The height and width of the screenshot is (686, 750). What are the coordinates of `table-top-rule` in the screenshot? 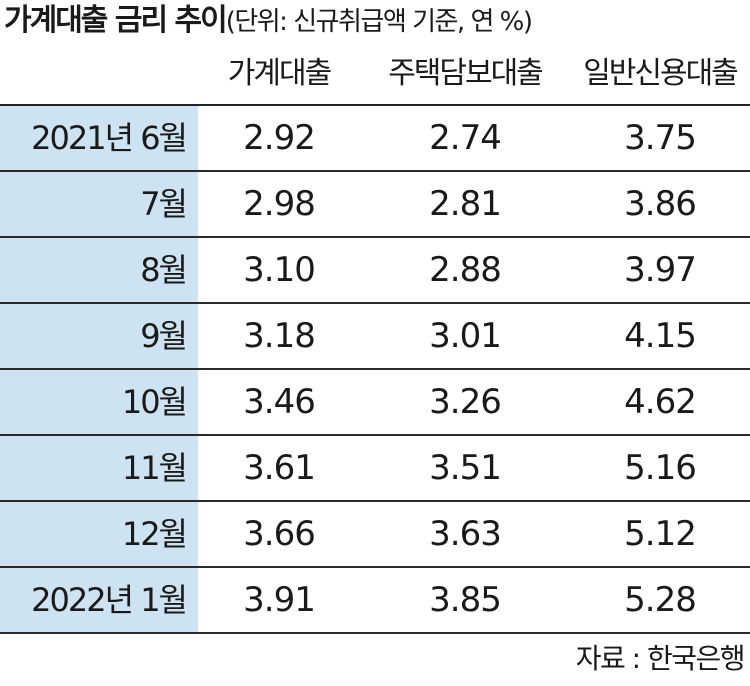 It's located at (375, 105).